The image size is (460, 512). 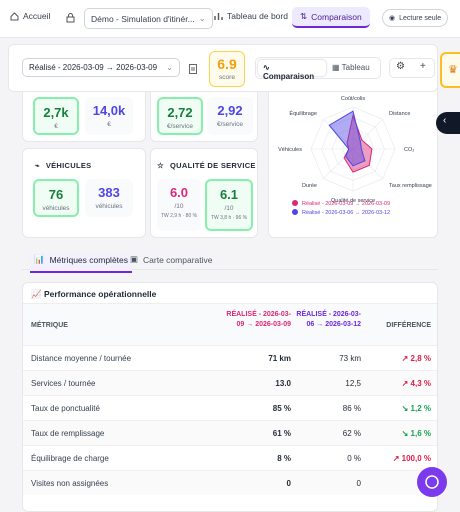 I want to click on card-title-text: QUALITÉ DE SERVICE, so click(x=213, y=165).